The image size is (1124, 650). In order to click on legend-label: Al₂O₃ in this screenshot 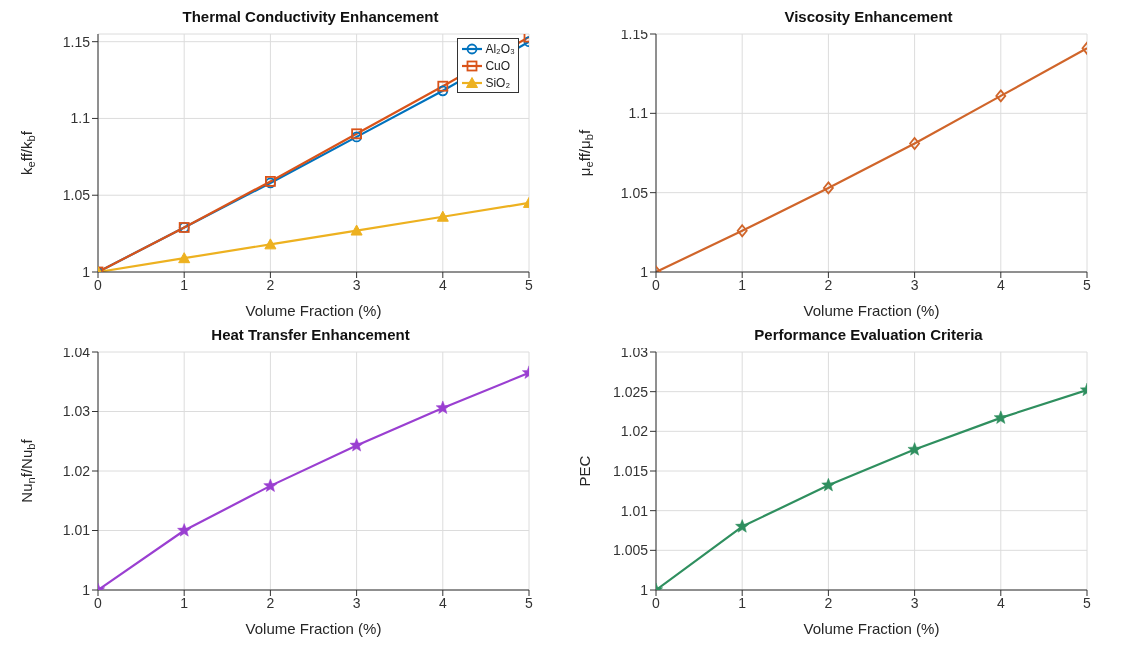, I will do `click(500, 48)`.